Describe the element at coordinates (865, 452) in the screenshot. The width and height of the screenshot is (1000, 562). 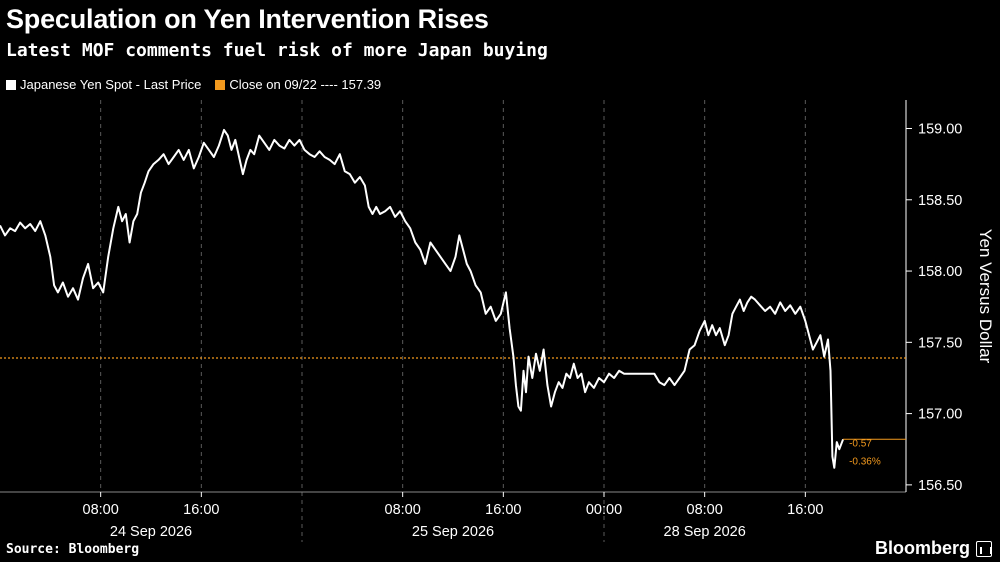
I see `annotations: -0.57 -0.36%` at that location.